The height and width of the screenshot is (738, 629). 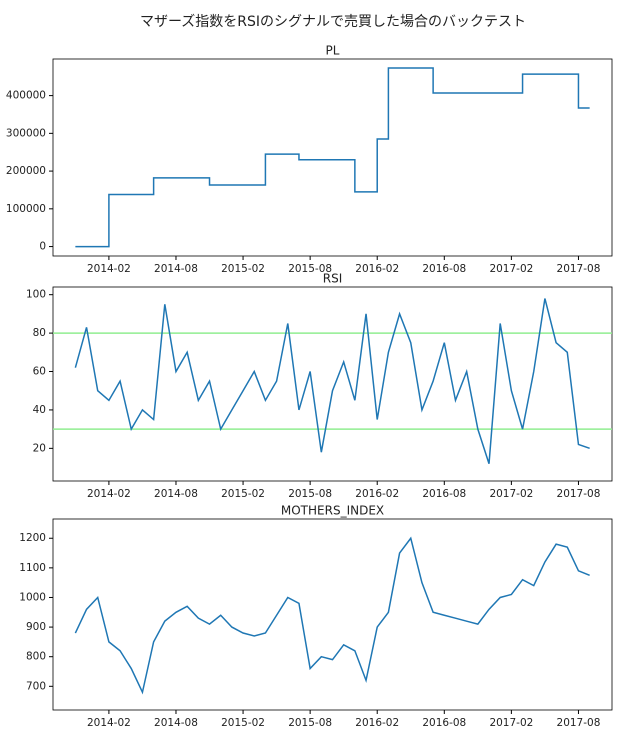 I want to click on chart-title: PL, so click(x=333, y=51).